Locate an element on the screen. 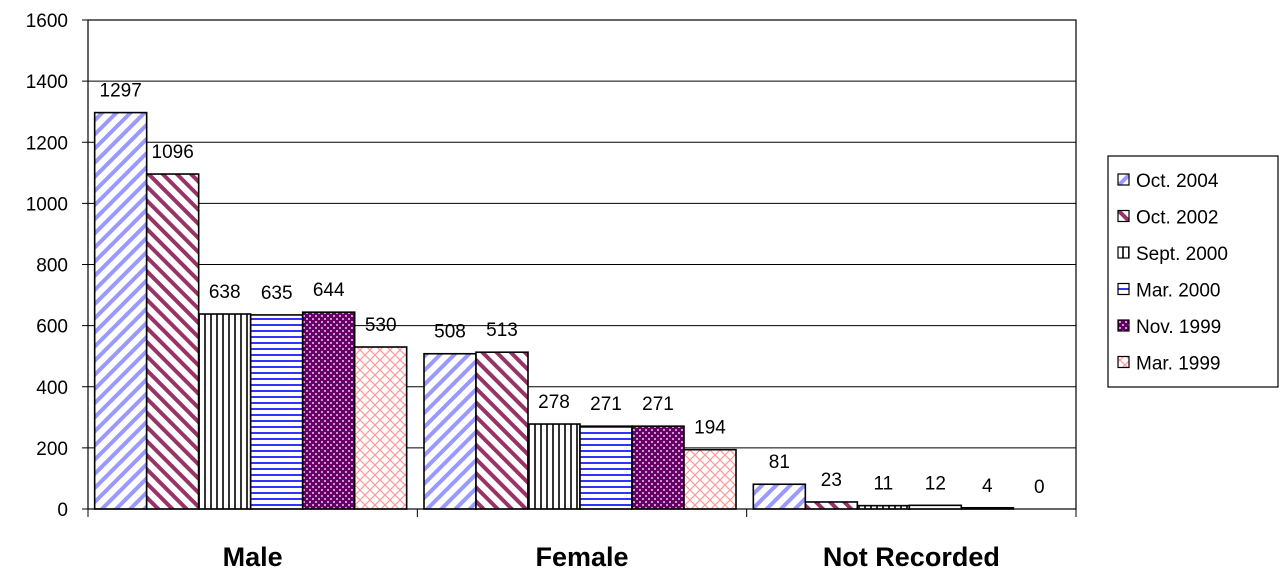 The height and width of the screenshot is (572, 1280). legend-box is located at coordinates (1193, 271).